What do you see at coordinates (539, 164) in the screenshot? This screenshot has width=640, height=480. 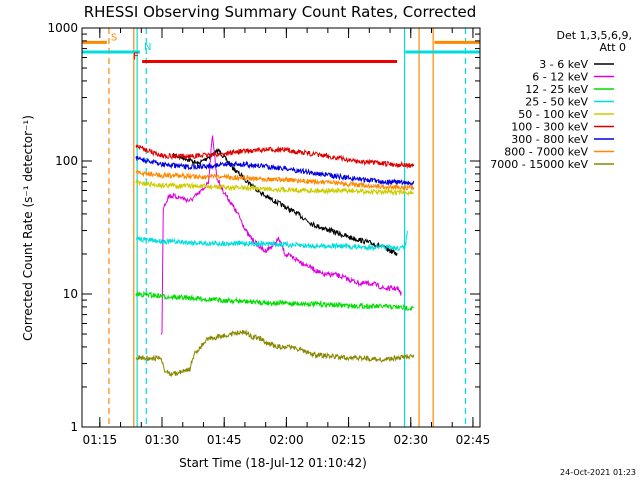 I see `legend-entry-label: 7000 - 15000 keV` at bounding box center [539, 164].